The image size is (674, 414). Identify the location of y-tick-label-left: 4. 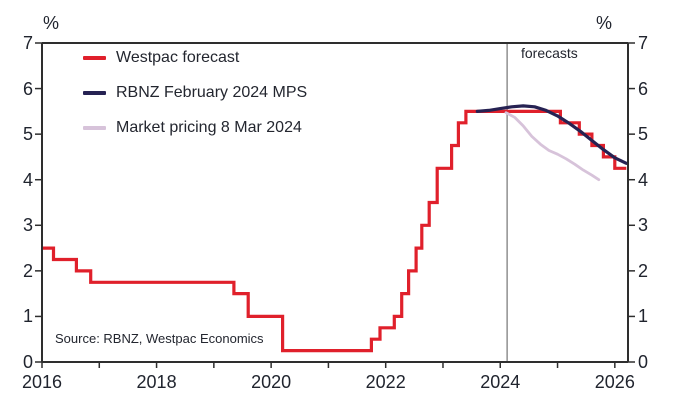
(27, 179).